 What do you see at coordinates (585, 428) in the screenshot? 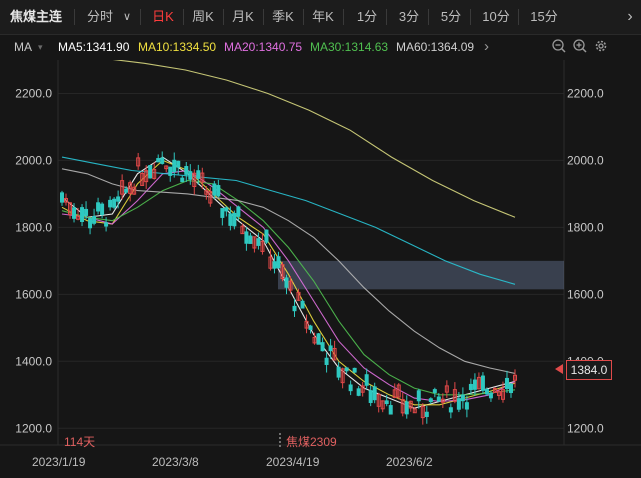
I see `y-tick-label-right: 1200.0` at bounding box center [585, 428].